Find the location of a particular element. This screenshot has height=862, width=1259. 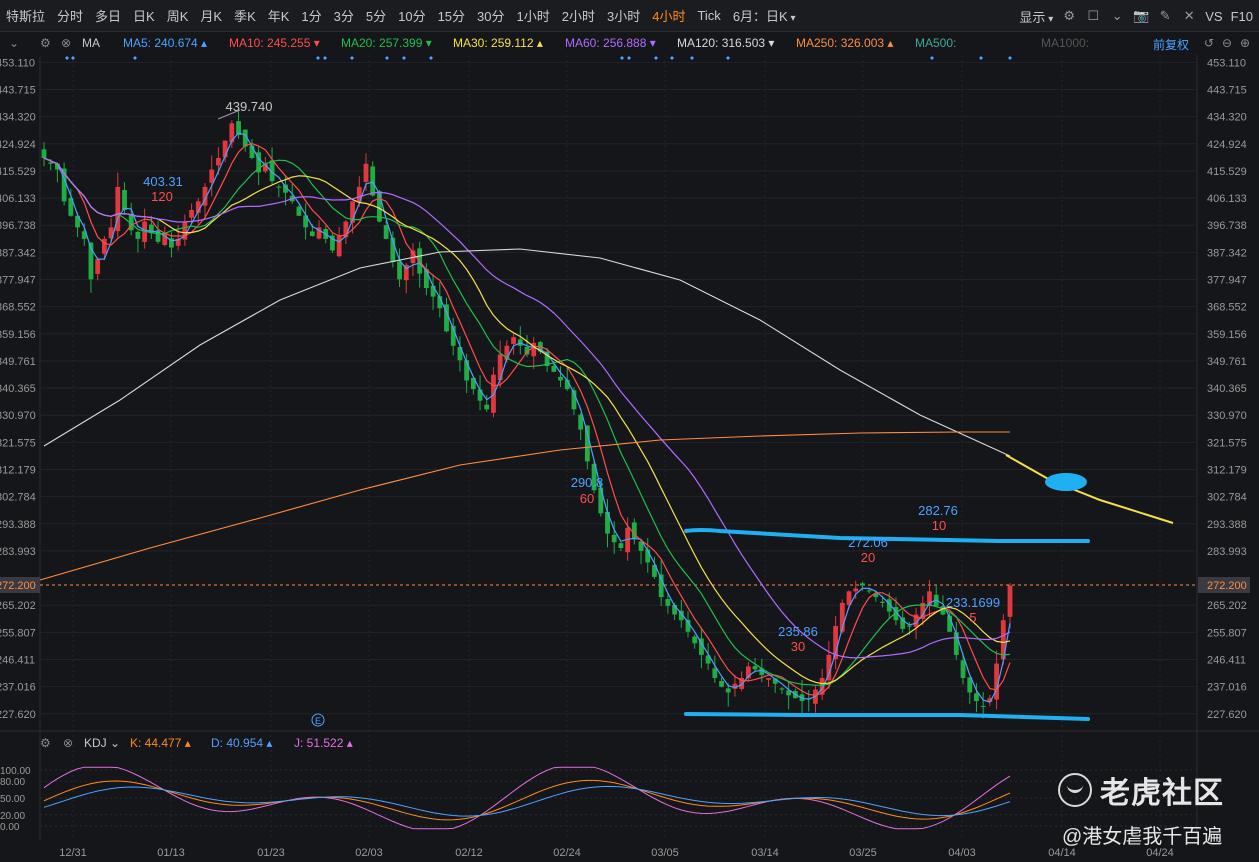

settings-gear-icon: ⚙ is located at coordinates (1069, 15).